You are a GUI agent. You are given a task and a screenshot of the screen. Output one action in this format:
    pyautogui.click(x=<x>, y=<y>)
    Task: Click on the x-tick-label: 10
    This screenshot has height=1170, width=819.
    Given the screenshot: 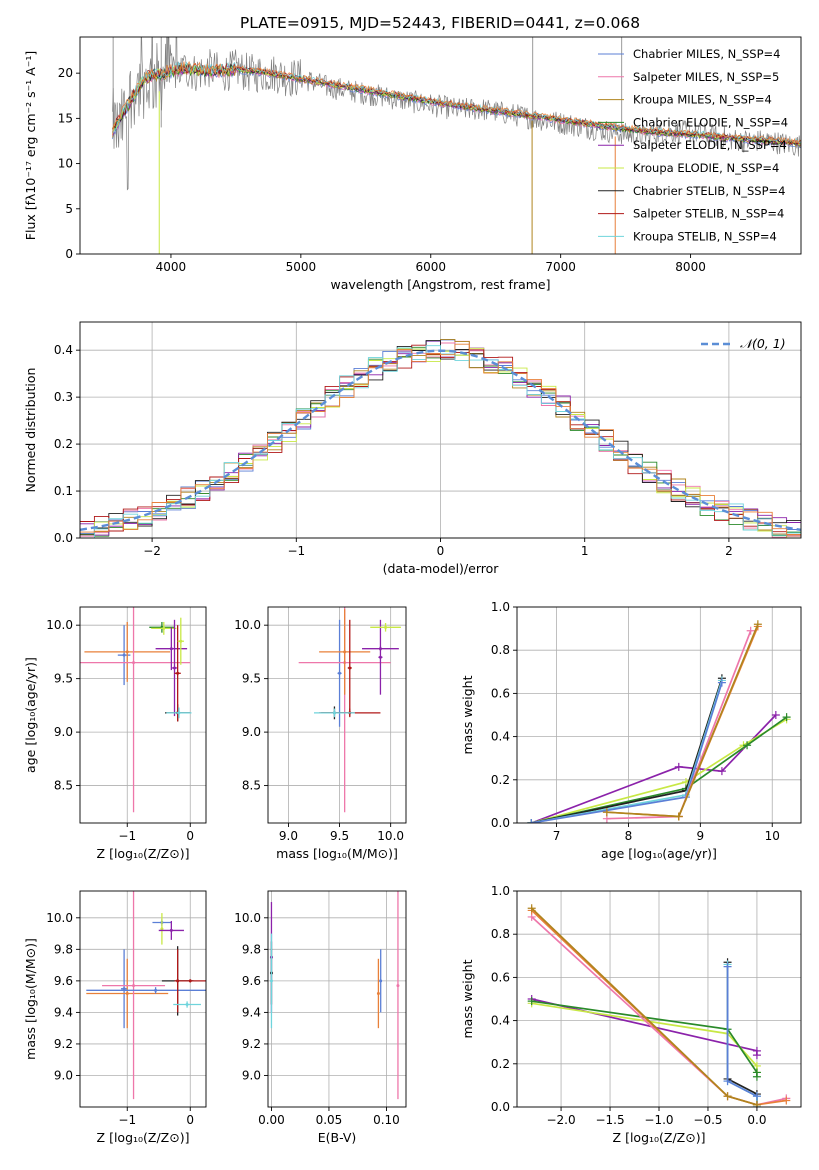 What is the action you would take?
    pyautogui.click(x=772, y=836)
    